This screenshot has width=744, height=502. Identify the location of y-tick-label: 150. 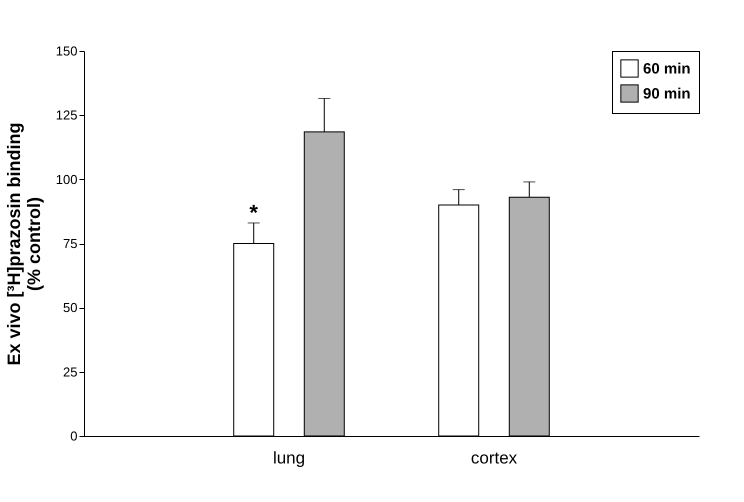
(67, 51).